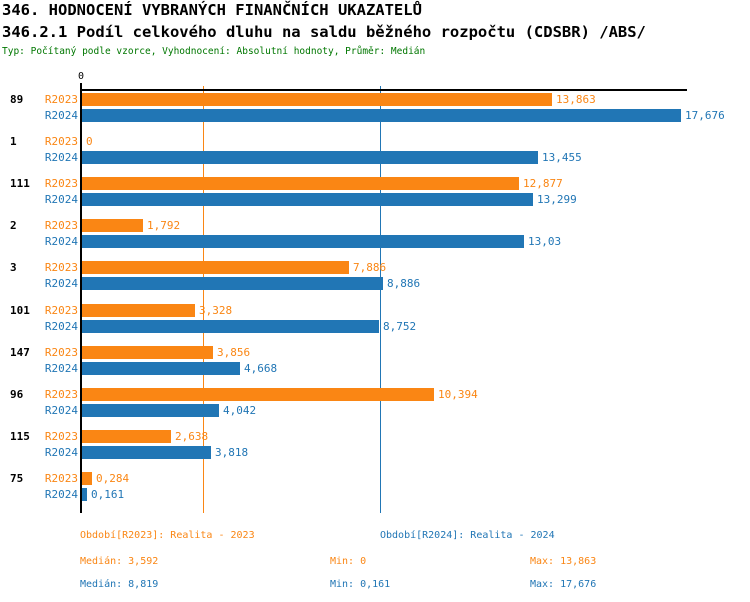  What do you see at coordinates (119, 561) in the screenshot?
I see `stat-median-2023: Medián: 3,592` at bounding box center [119, 561].